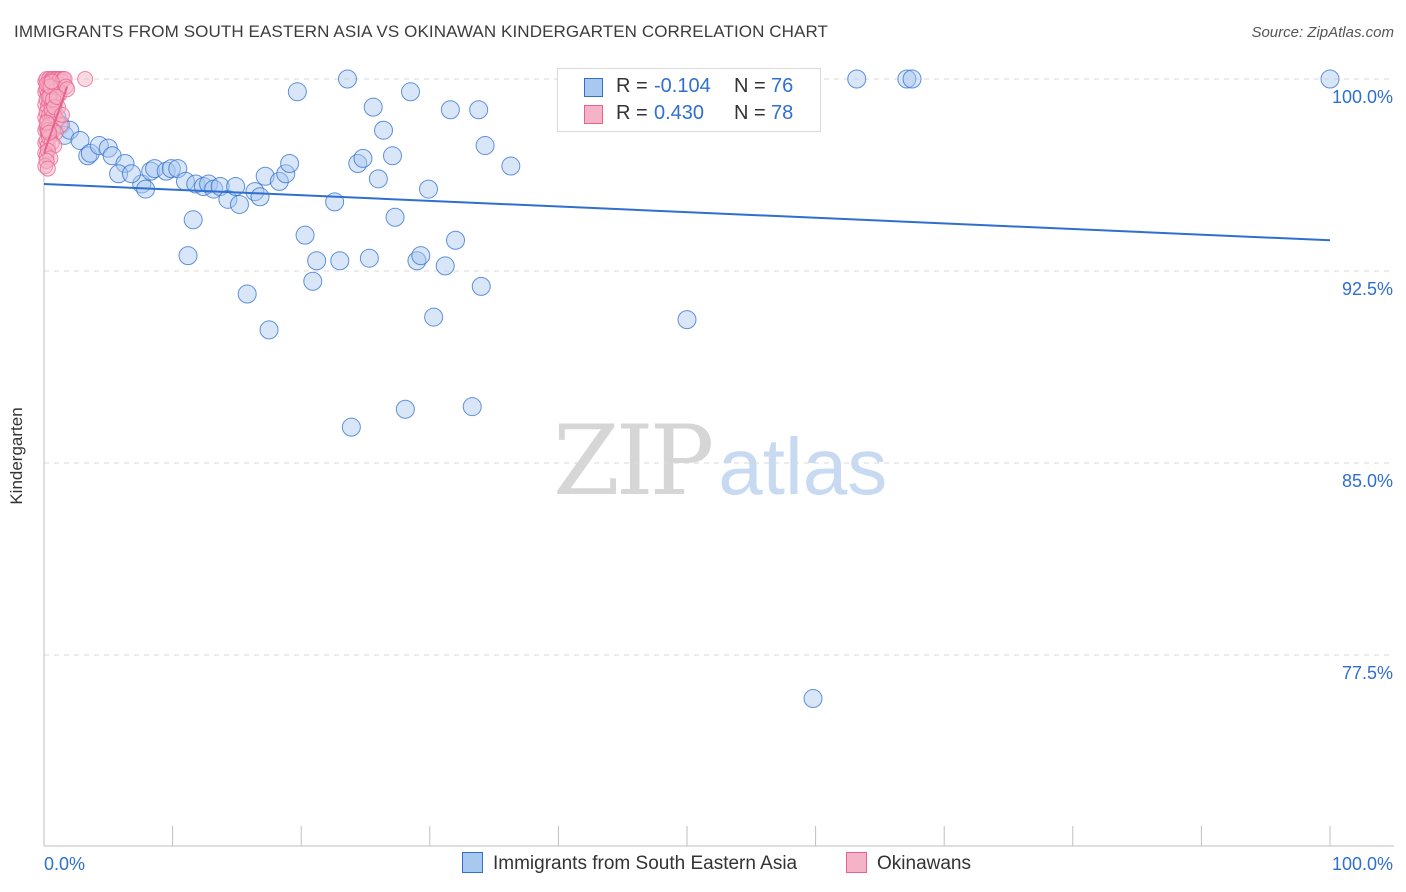 The width and height of the screenshot is (1406, 892). Describe the element at coordinates (924, 863) in the screenshot. I see `bottom-legend-label: Okinawans` at that location.